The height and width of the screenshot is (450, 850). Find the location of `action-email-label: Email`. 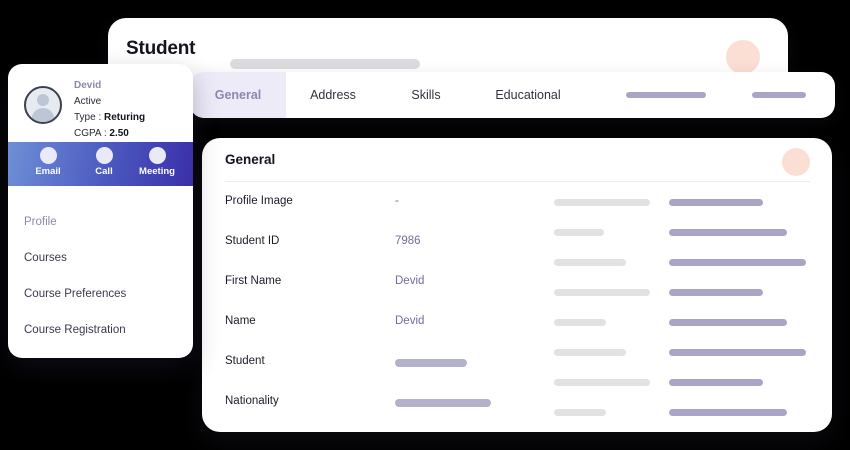

action-email-label: Email is located at coordinates (48, 171).